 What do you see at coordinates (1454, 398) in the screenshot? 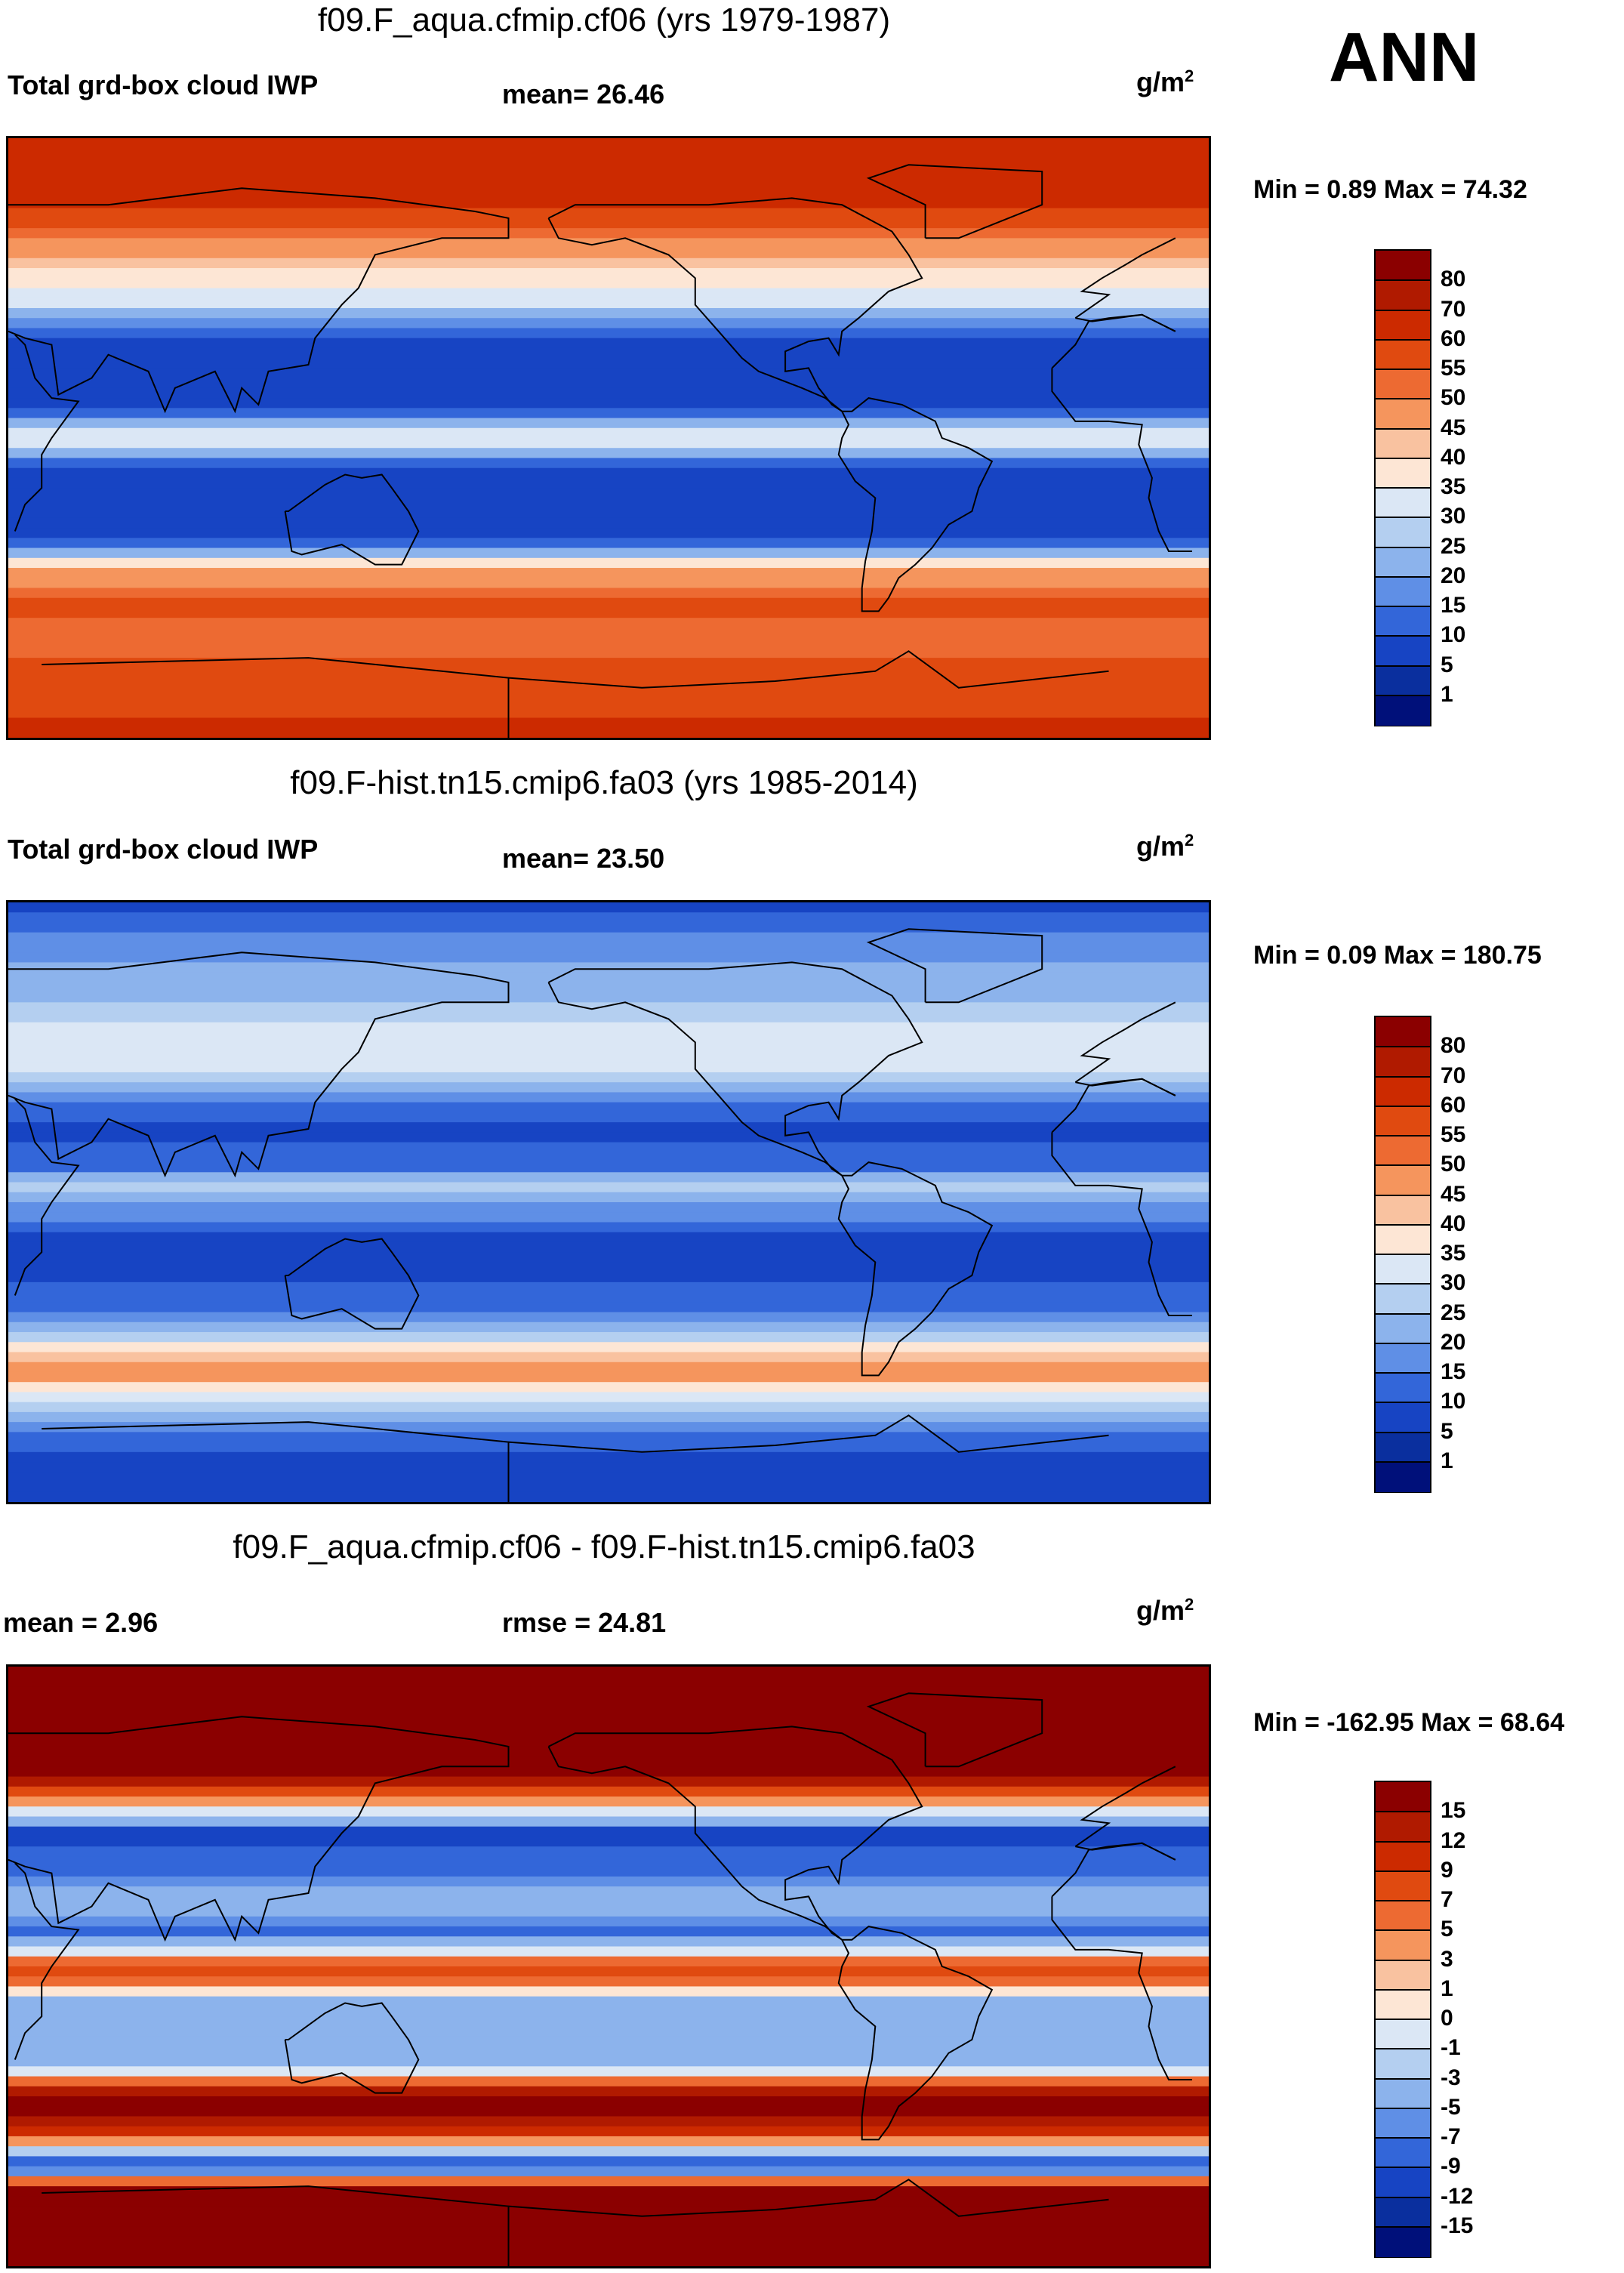
I see `colorbar-tick-label: 50` at bounding box center [1454, 398].